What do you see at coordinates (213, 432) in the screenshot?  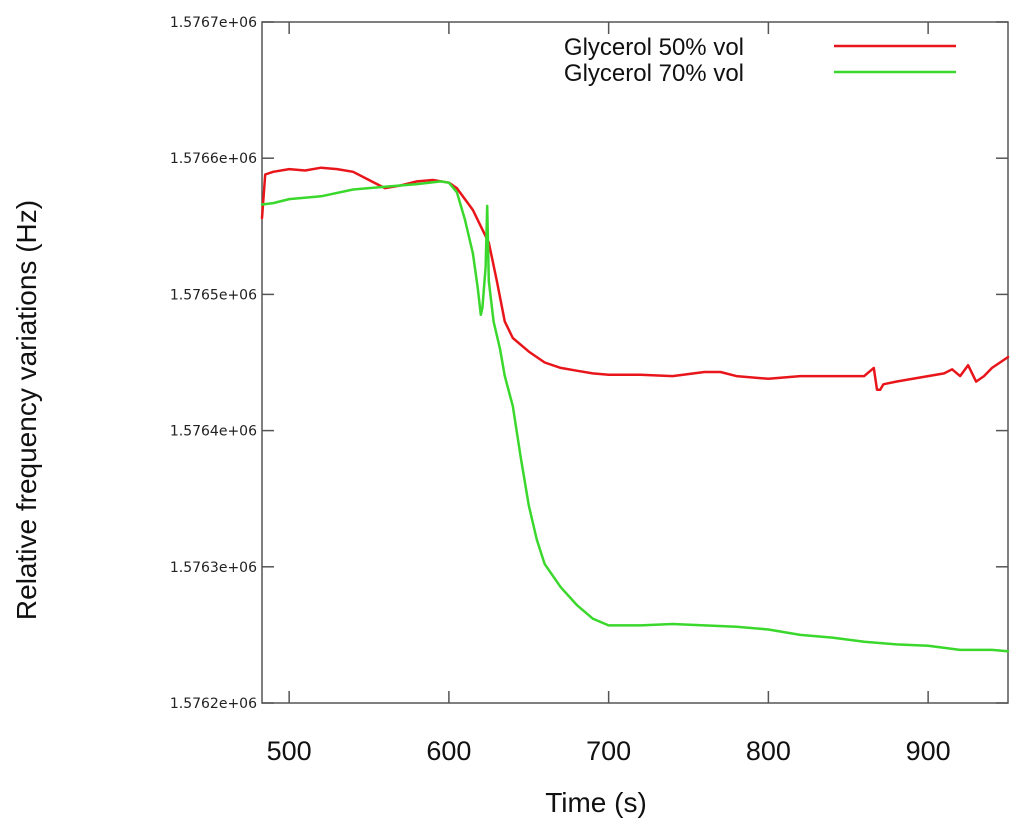 I see `y-tick-label: 1.5764e+06` at bounding box center [213, 432].